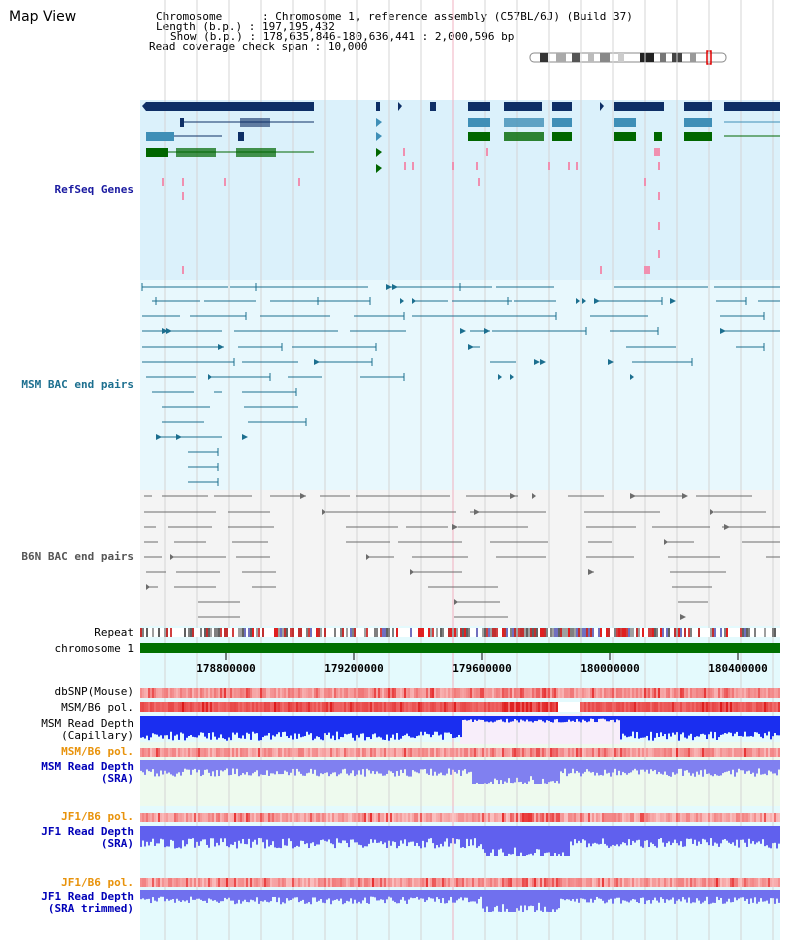 The width and height of the screenshot is (800, 940). Describe the element at coordinates (77, 384) in the screenshot. I see `track-label-msm-bac: MSM BAC end pairs` at that location.